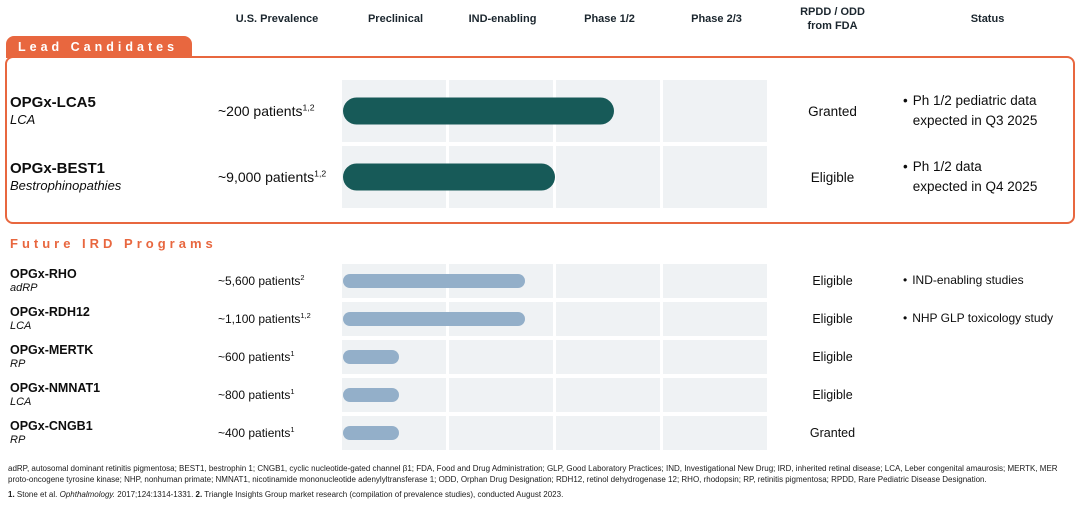  What do you see at coordinates (106, 281) in the screenshot?
I see `program-cell: OPGx-RHO adRP` at bounding box center [106, 281].